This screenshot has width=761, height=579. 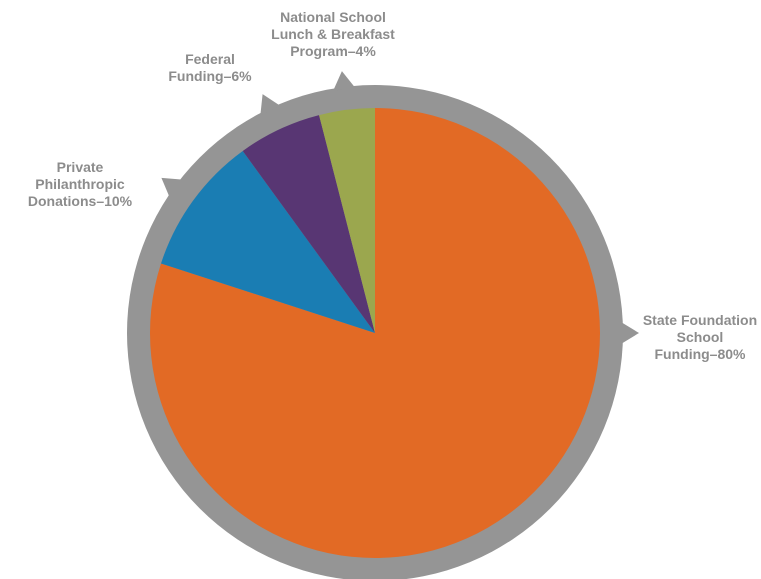 I want to click on slice-label-line: National School, so click(x=333, y=17).